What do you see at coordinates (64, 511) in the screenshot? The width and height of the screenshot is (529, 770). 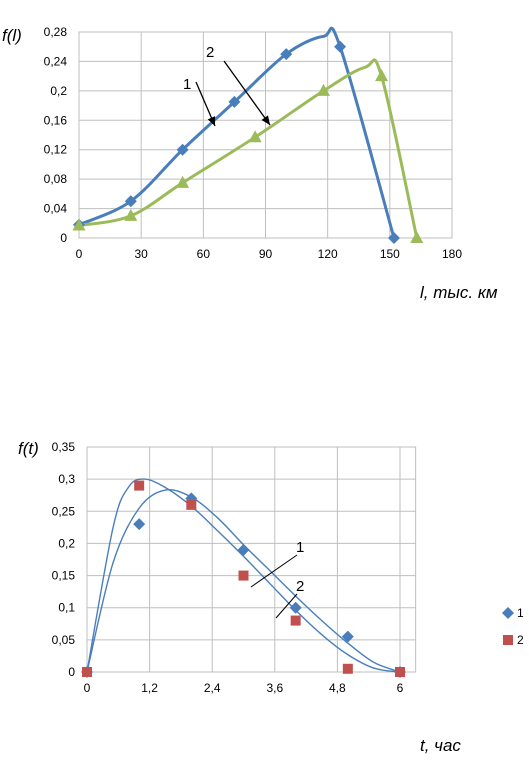 I see `y-tick-label: 0,25` at bounding box center [64, 511].